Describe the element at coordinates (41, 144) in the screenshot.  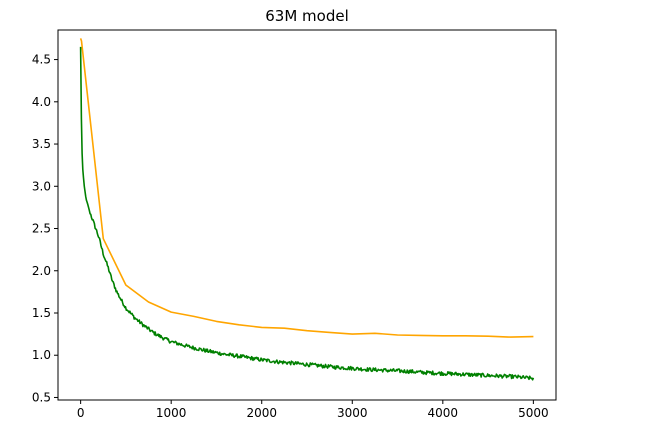
I see `y-tick-label: 3.5` at that location.